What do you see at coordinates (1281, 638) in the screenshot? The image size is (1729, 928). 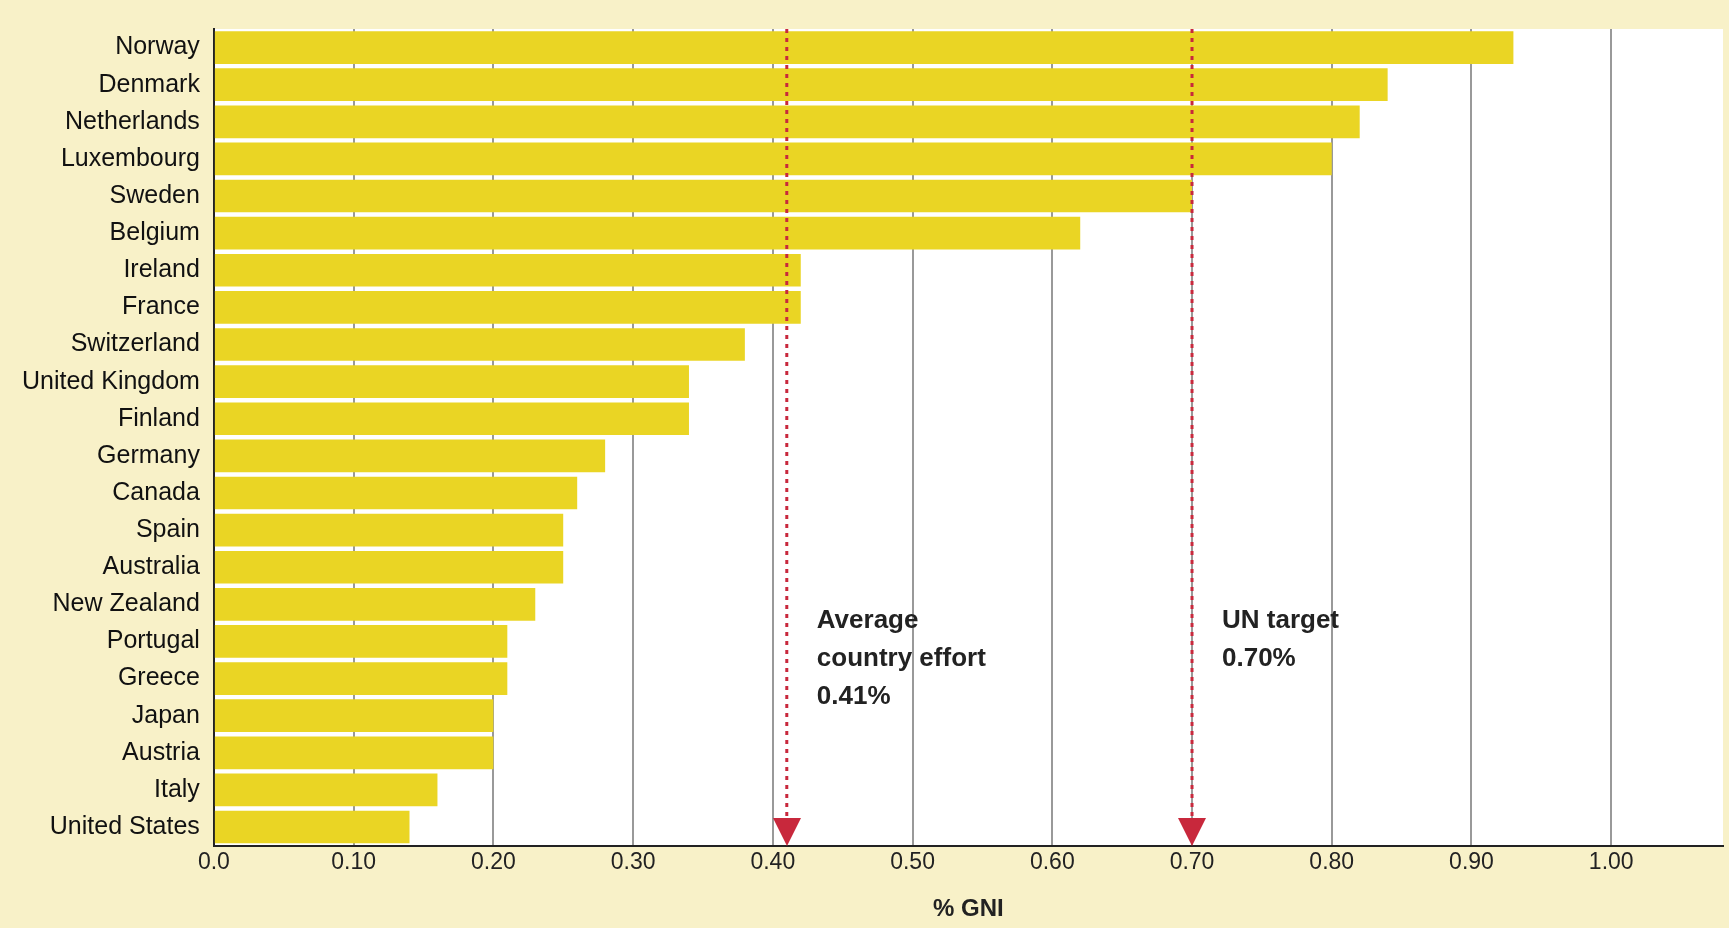 I see `ref-line-label: UN target 0.70%` at bounding box center [1281, 638].